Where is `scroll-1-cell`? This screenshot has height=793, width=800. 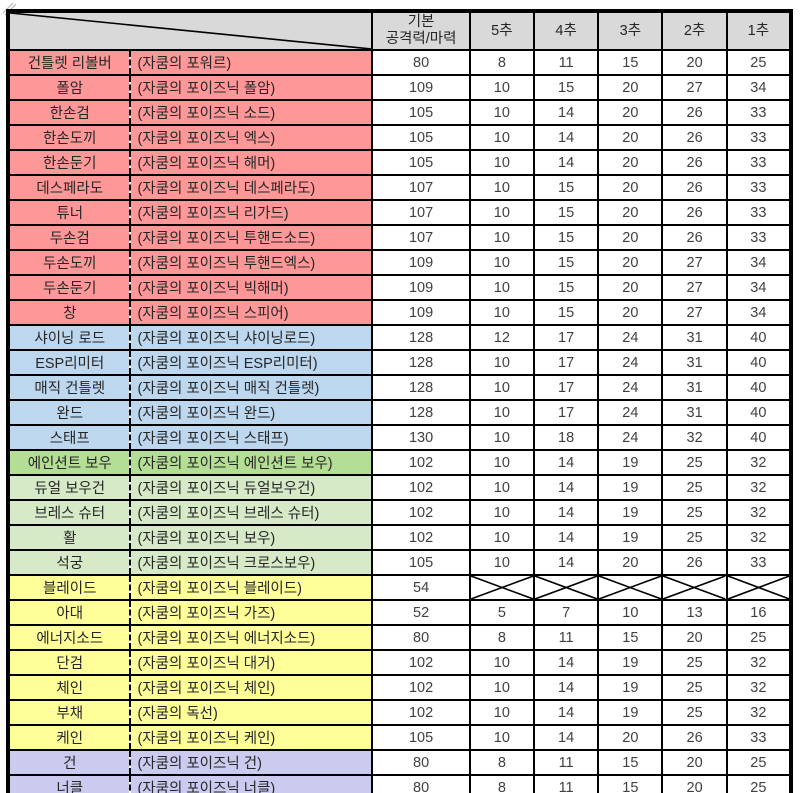 scroll-1-cell is located at coordinates (759, 587).